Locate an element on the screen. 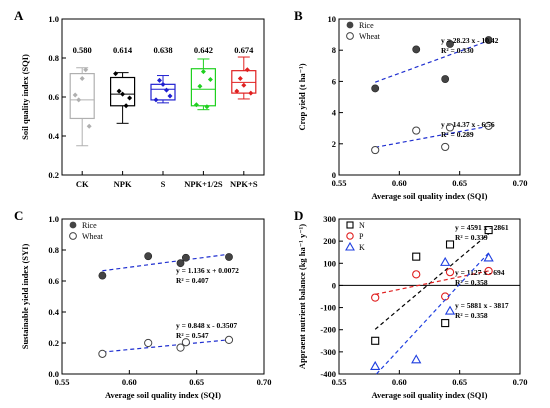  y-tick-label: 200 is located at coordinates (329, 241).